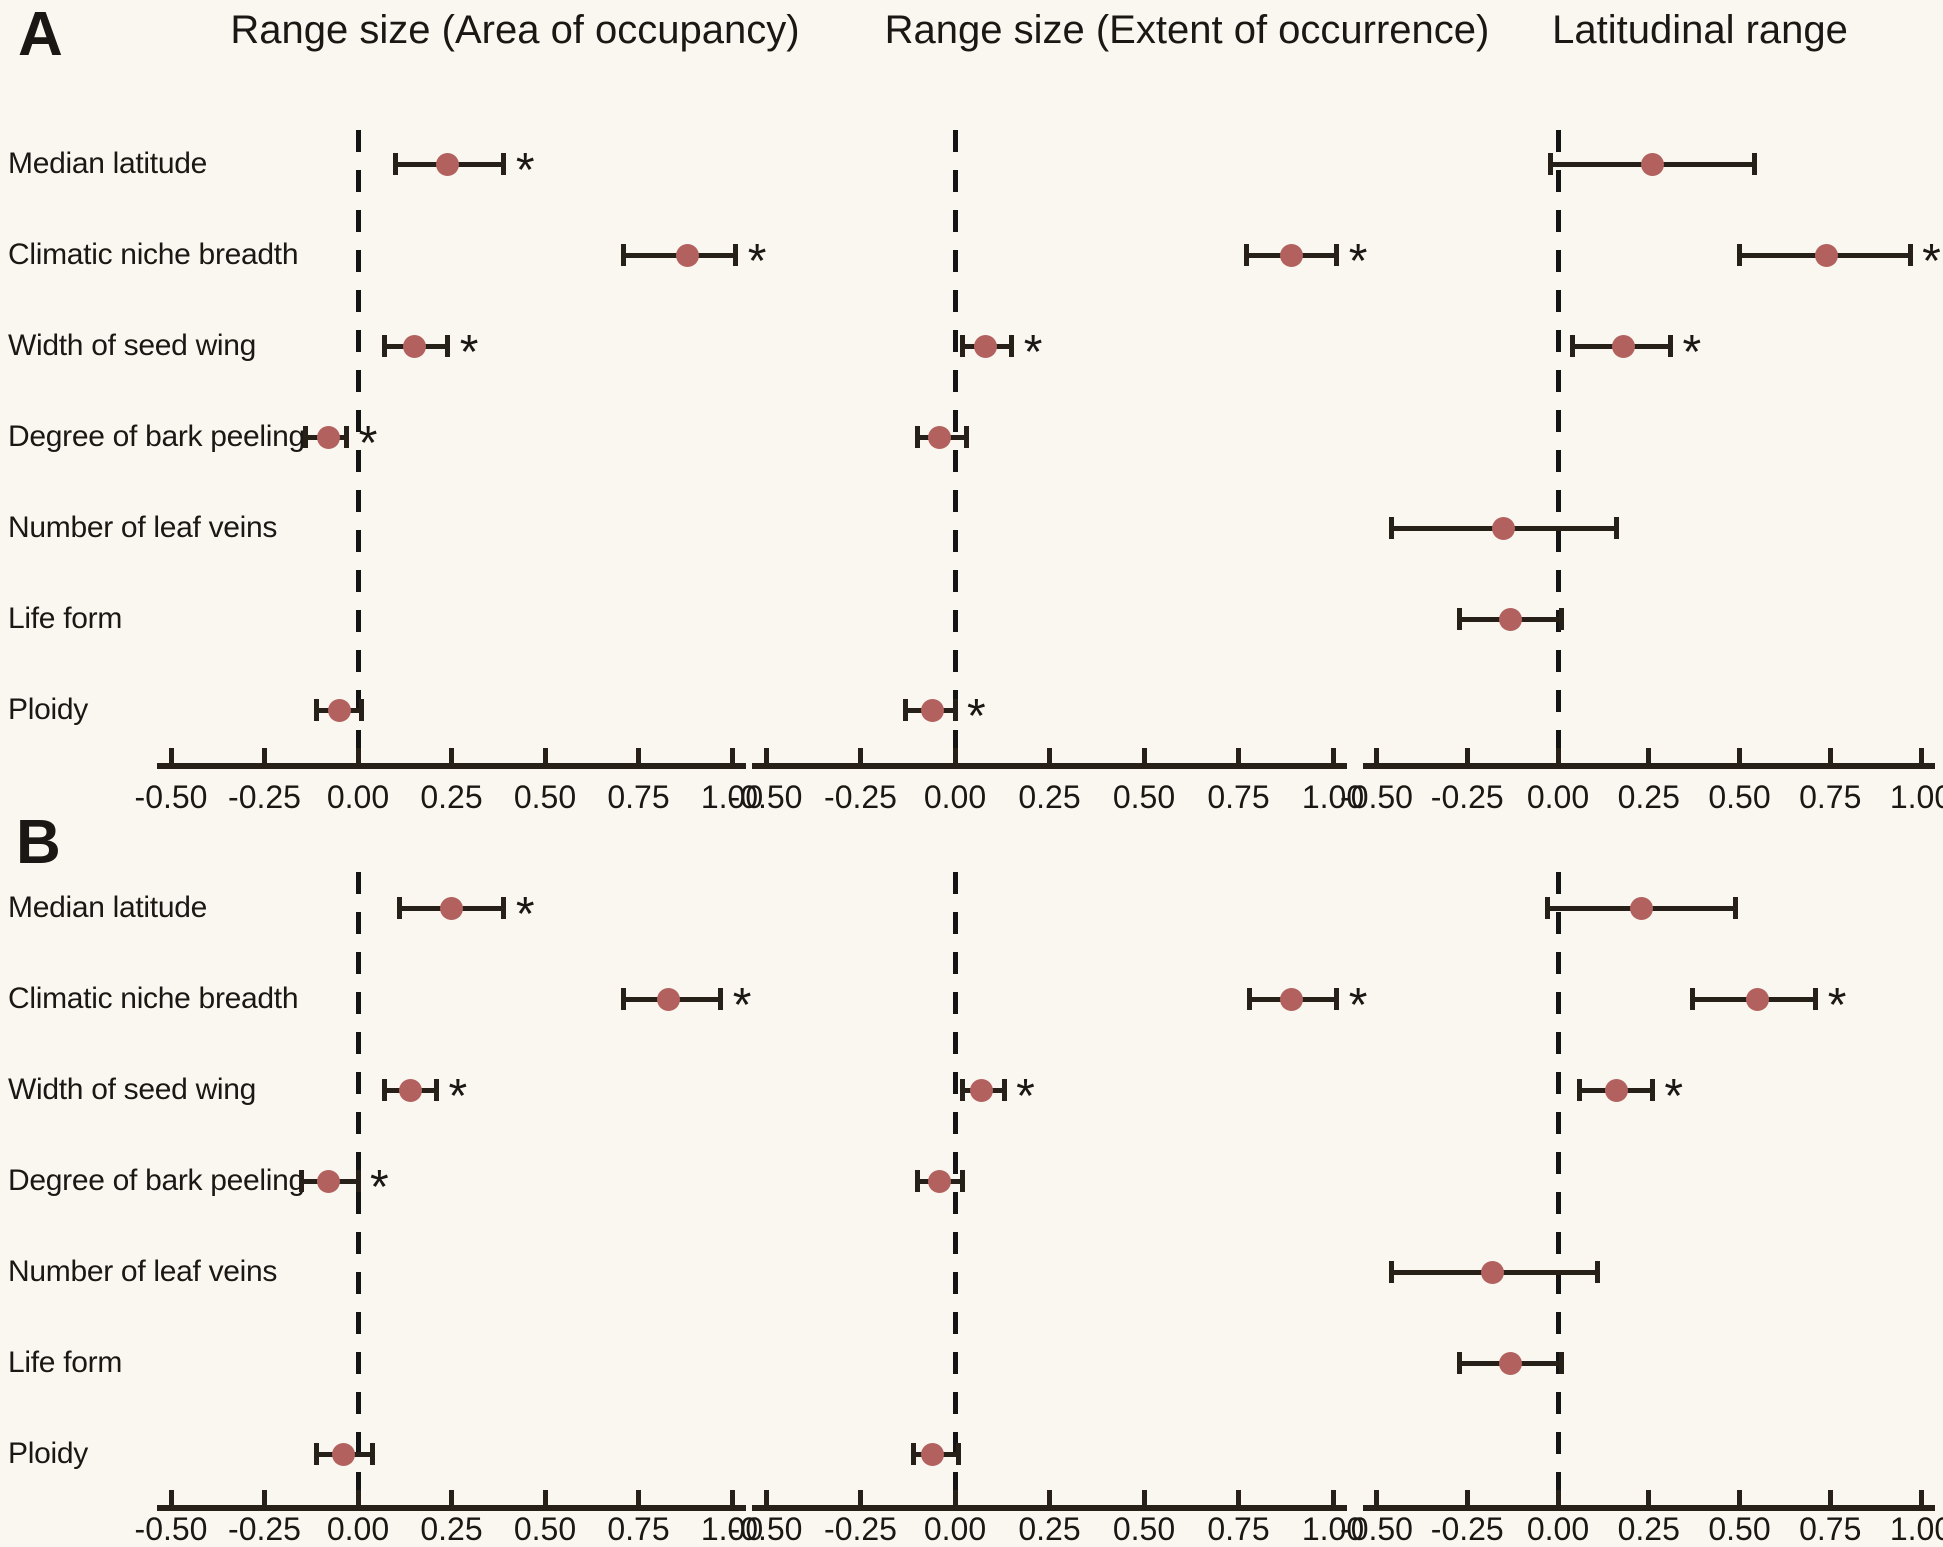 Image resolution: width=1943 pixels, height=1547 pixels. Describe the element at coordinates (156, 436) in the screenshot. I see `row-label: Degree of bark peeling` at that location.